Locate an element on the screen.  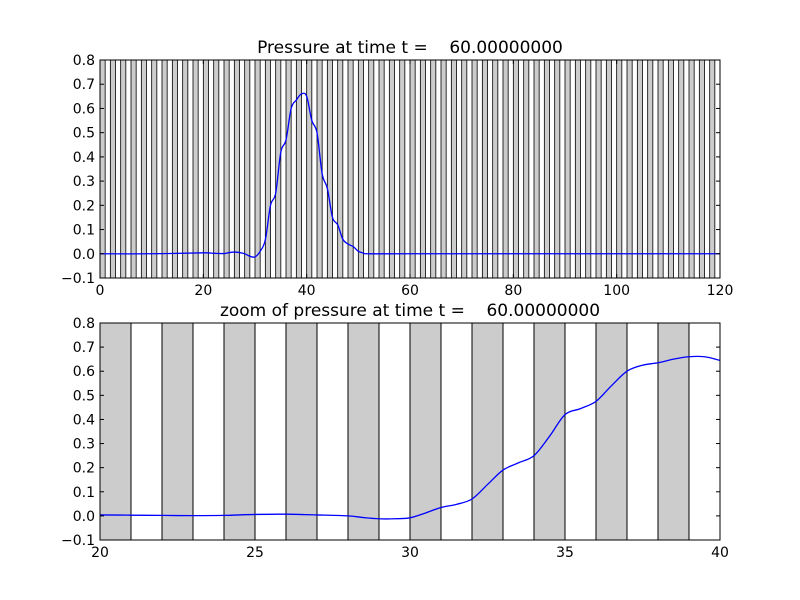
chart-title: zoom of pressure at time t = 60.00000000 is located at coordinates (410, 311).